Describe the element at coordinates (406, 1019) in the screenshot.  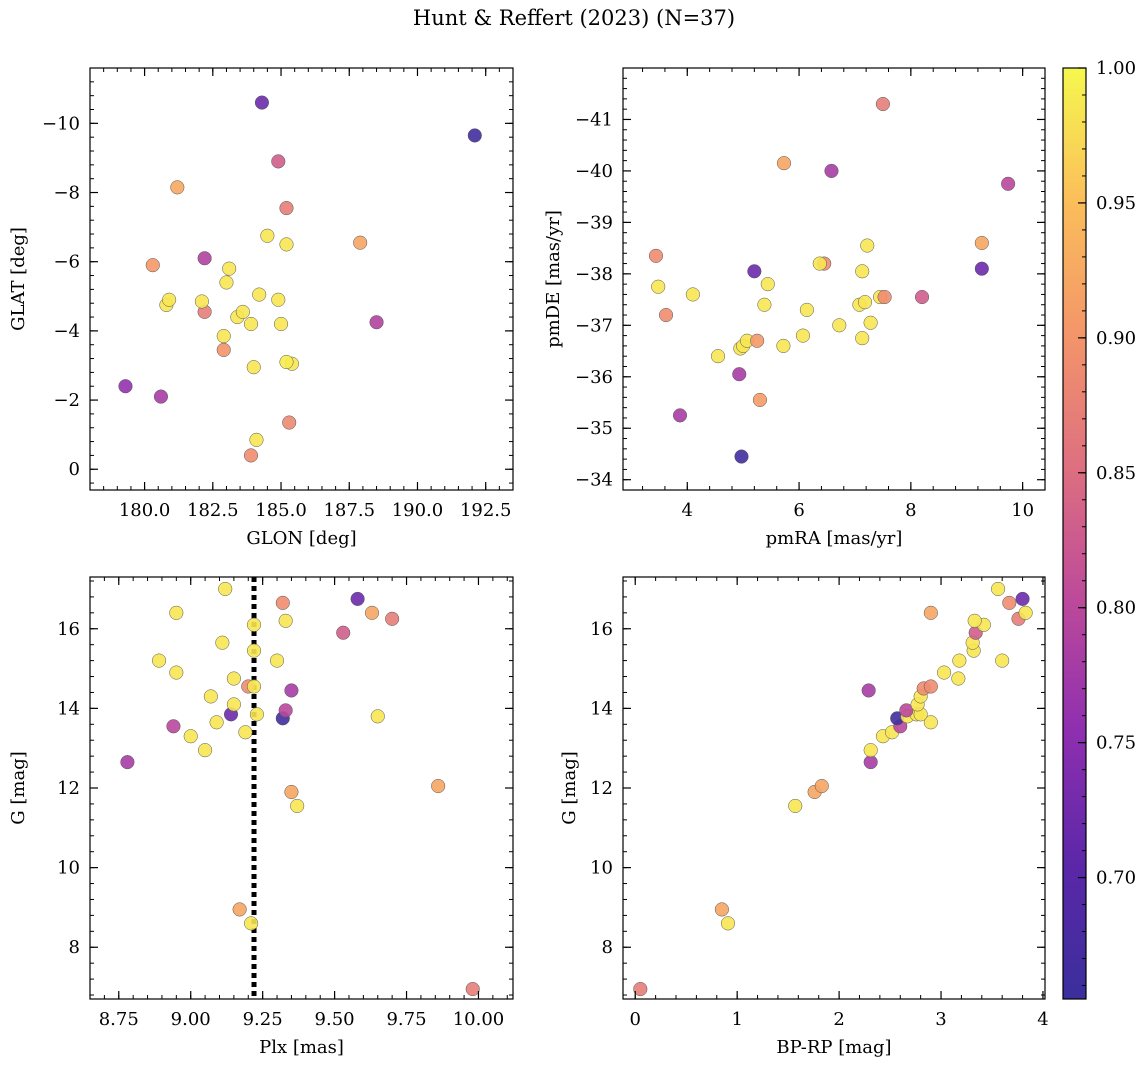
I see `x-tick-label: 9.75` at that location.